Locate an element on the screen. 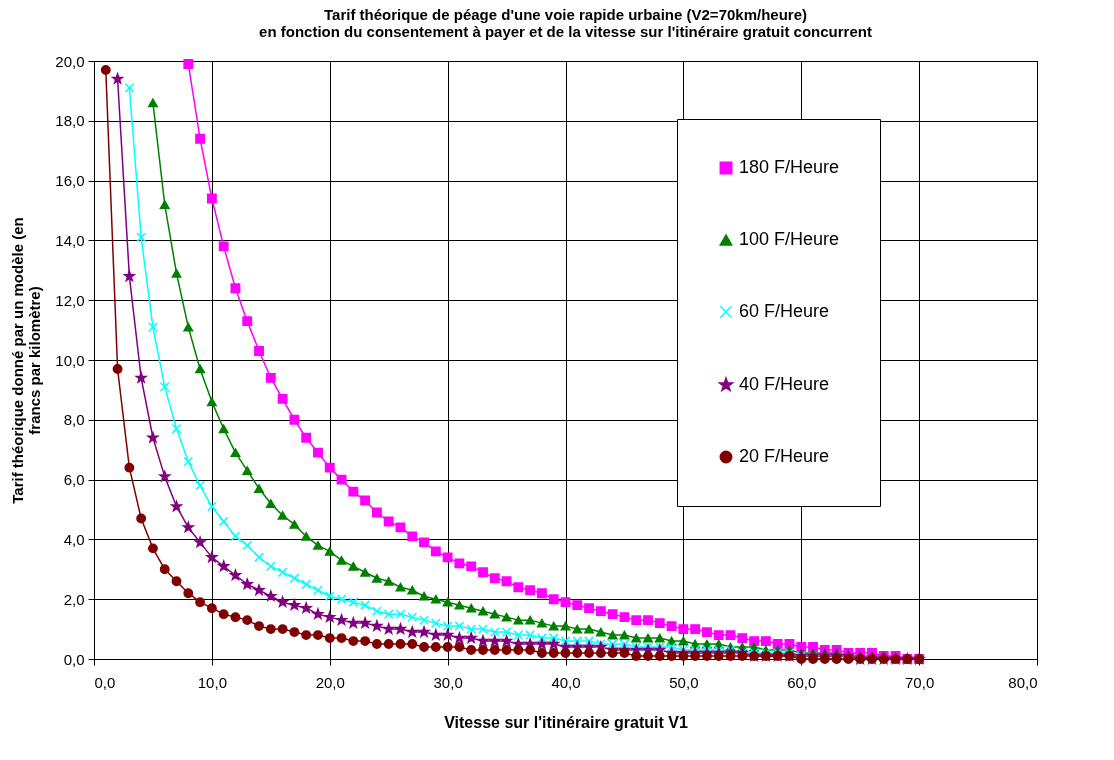 This screenshot has width=1114, height=760. y-tick-label: 6,0 is located at coordinates (74, 480).